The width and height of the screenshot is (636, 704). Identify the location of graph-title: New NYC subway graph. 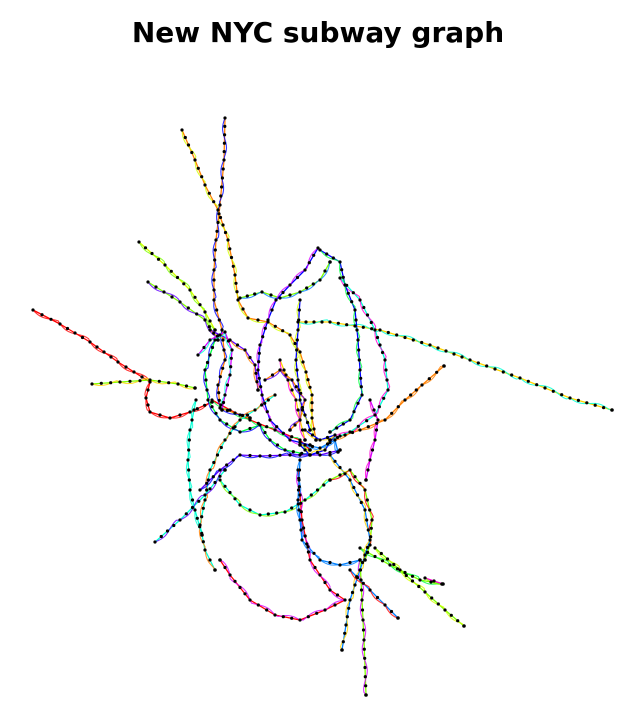
(318, 32).